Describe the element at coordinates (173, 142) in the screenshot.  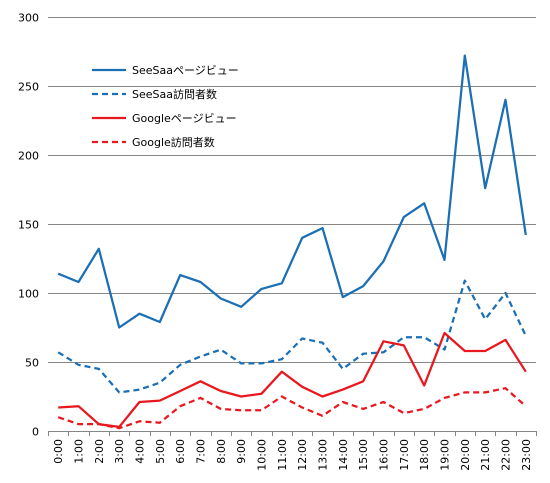
I see `legend-label-4: Google訪問者数` at that location.